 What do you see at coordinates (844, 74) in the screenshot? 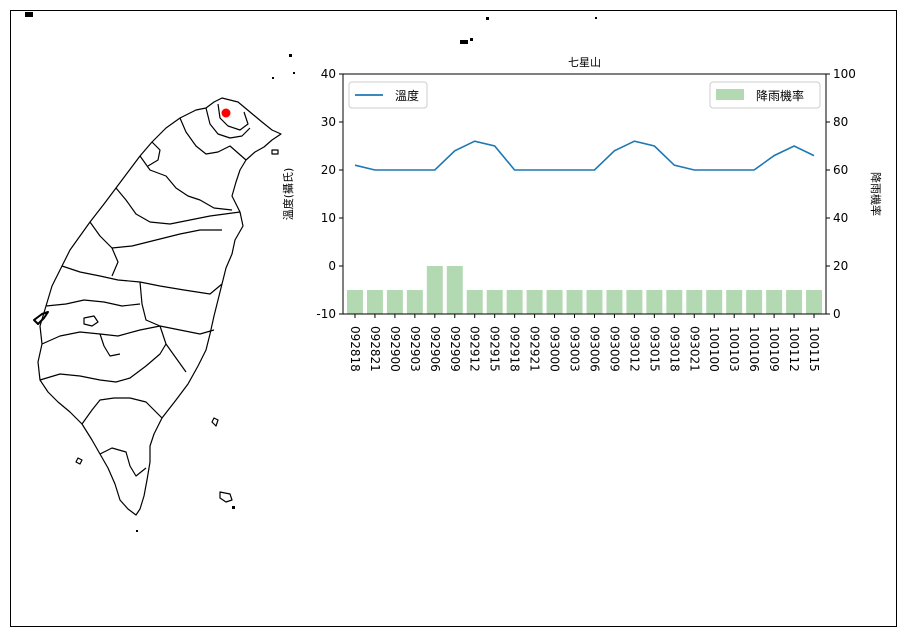
I see `y-right-tick-label: 100` at bounding box center [844, 74].